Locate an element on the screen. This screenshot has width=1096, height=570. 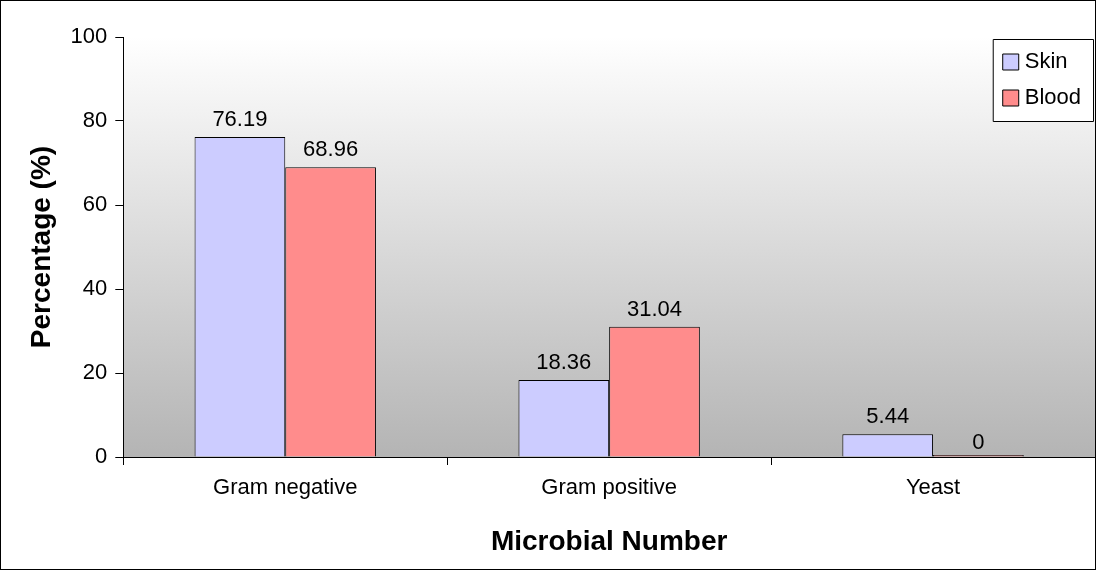
data-label: 31.04 is located at coordinates (654, 308).